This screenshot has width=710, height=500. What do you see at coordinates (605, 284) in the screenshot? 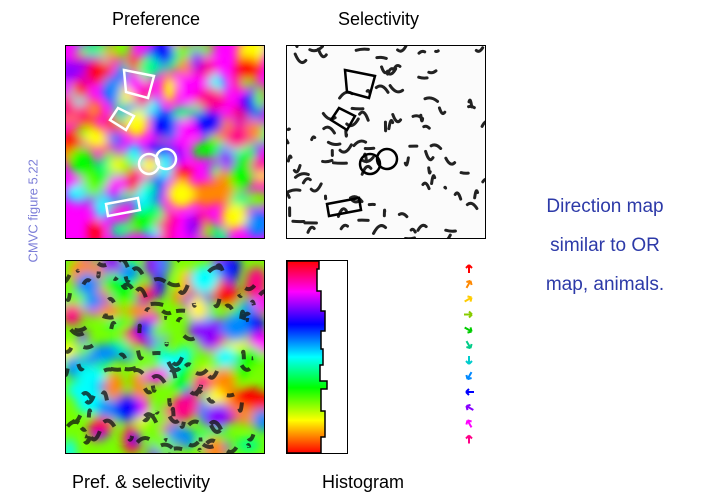
I see `caption-line-3: map, animals.` at bounding box center [605, 284].